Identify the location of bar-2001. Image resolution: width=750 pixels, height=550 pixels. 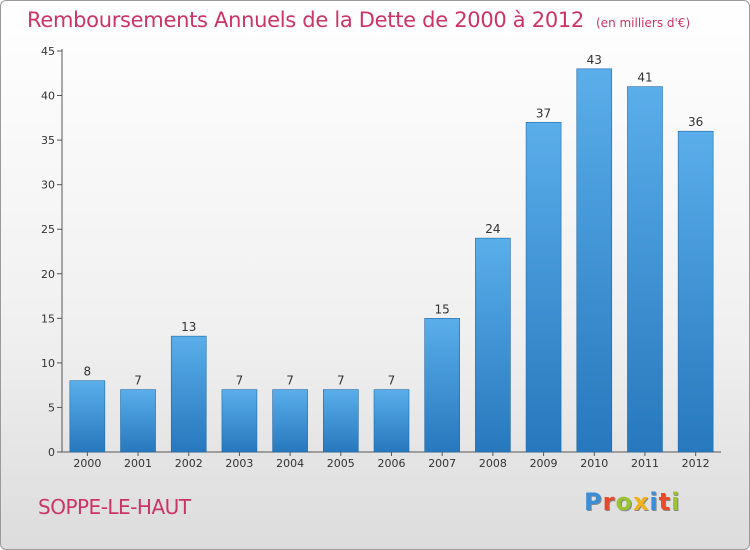
(138, 421).